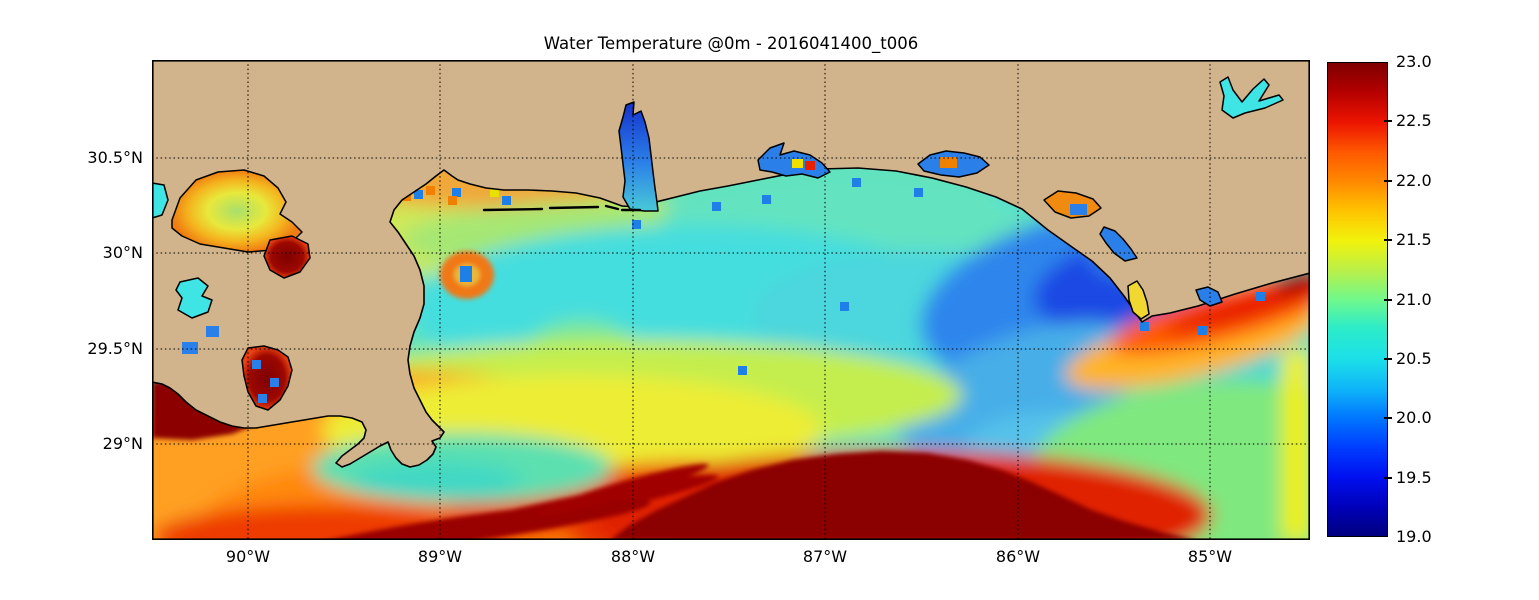 The image size is (1539, 600). I want to click on lake-pontchartrain, so click(237, 211).